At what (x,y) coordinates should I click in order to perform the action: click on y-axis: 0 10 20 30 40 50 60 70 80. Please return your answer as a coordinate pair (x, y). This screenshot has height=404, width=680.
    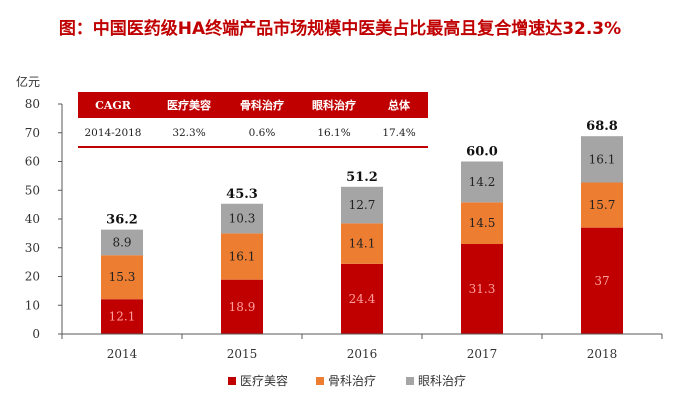
    Looking at the image, I should click on (44, 219).